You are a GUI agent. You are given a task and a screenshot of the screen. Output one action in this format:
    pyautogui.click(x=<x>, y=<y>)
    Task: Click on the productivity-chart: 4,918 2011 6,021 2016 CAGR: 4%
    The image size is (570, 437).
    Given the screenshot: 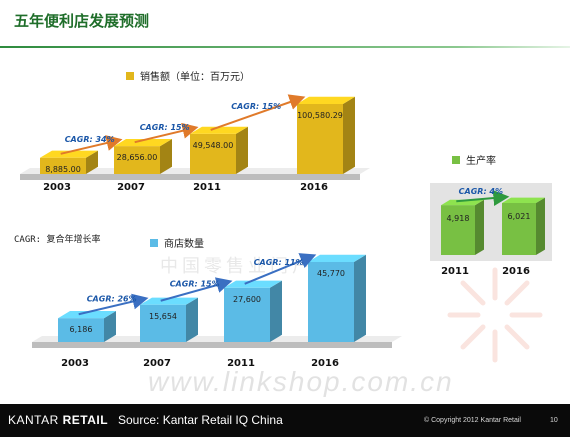 What is the action you would take?
    pyautogui.click(x=493, y=232)
    